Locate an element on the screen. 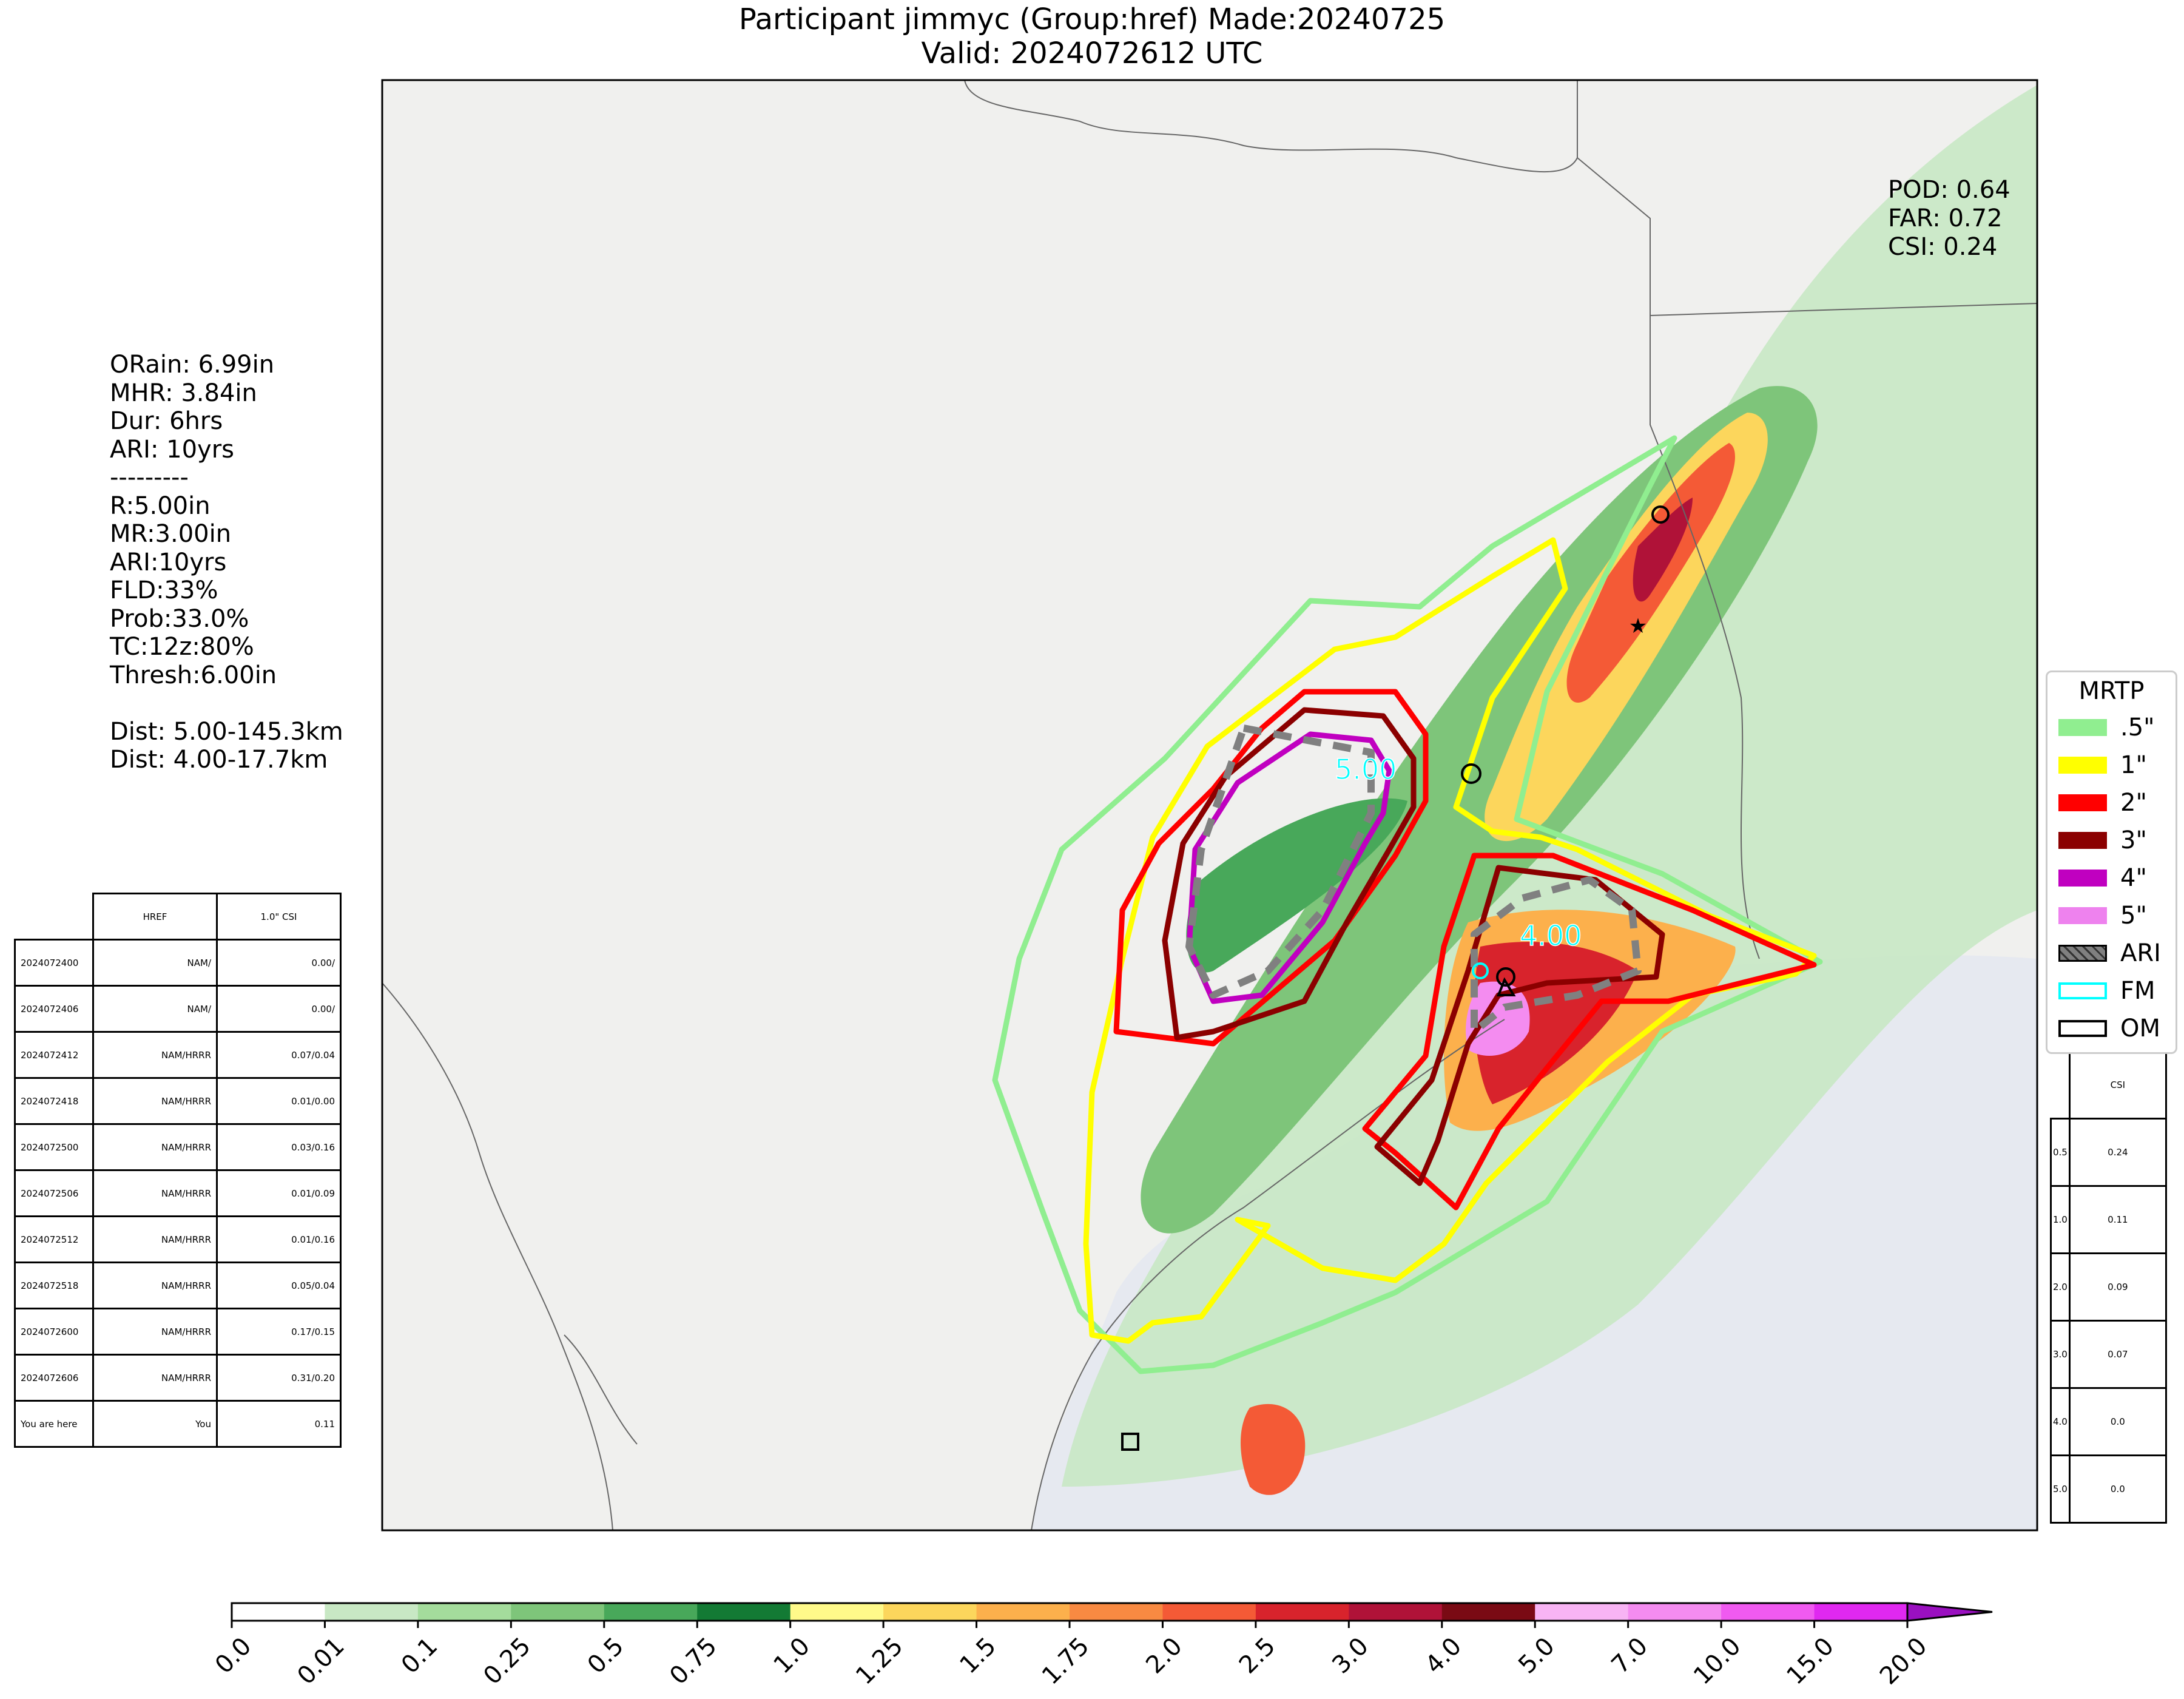 The height and width of the screenshot is (1699, 2184). table-header: 1.0" CSI is located at coordinates (279, 917).